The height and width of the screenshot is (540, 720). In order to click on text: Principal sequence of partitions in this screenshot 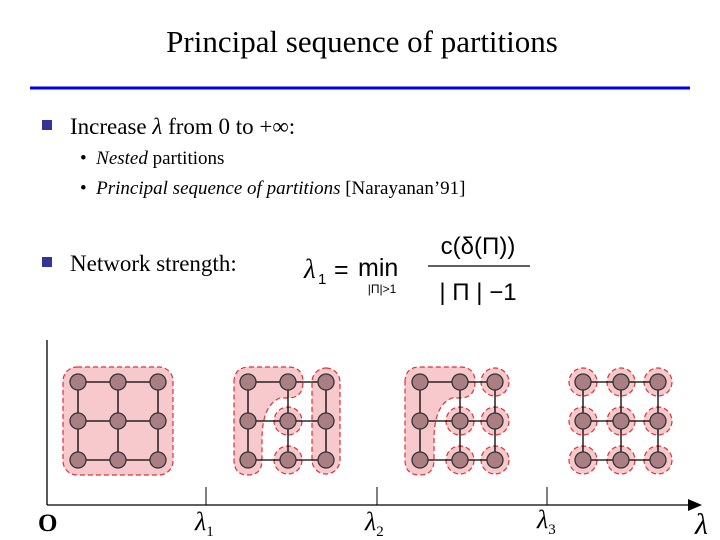, I will do `click(217, 188)`.